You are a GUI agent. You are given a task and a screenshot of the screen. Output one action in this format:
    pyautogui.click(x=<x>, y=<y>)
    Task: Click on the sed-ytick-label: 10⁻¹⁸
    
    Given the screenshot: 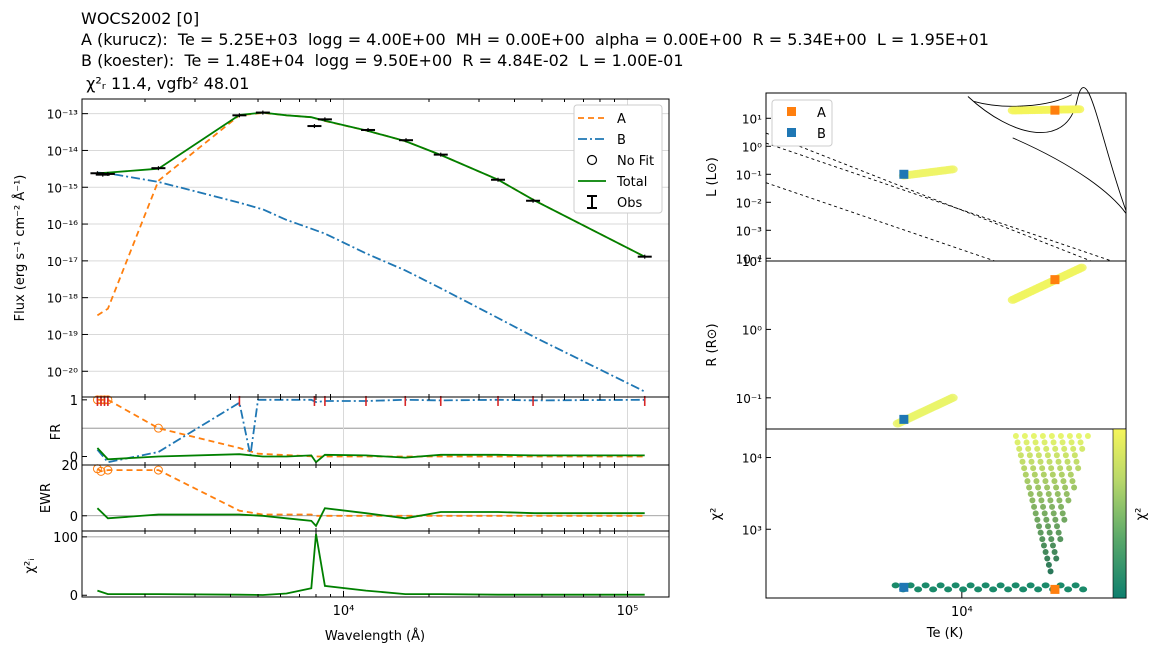 What is the action you would take?
    pyautogui.click(x=62, y=299)
    